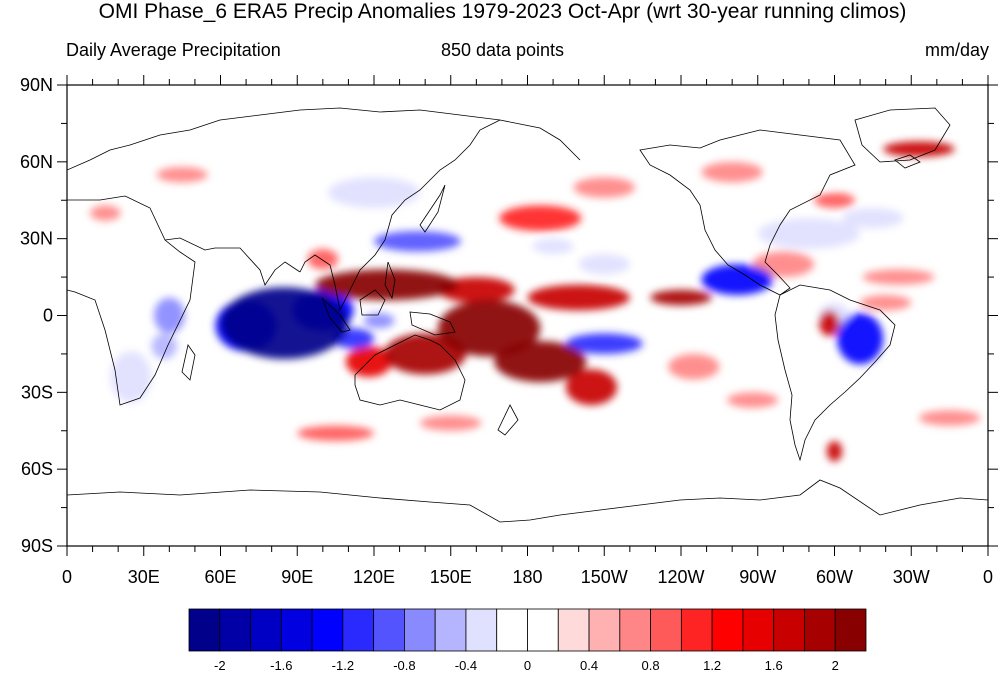  I want to click on lon-tick-label: 60E, so click(220, 577).